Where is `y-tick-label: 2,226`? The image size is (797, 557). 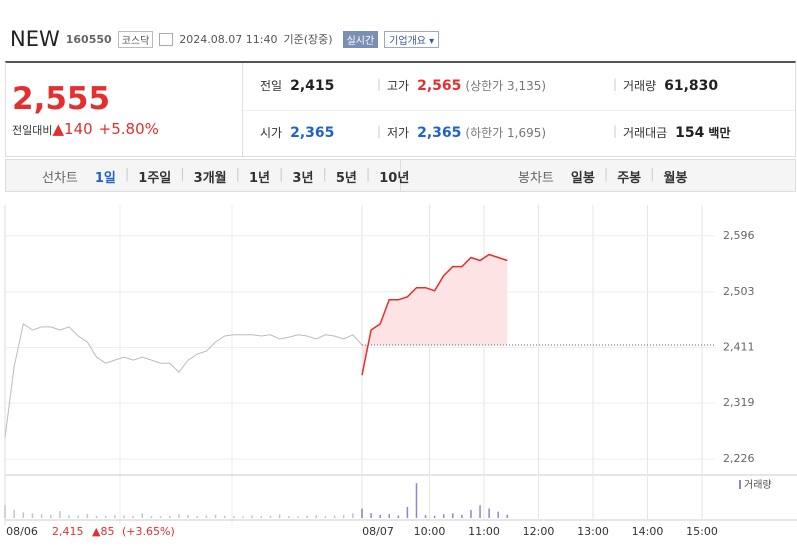 y-tick-label: 2,226 is located at coordinates (739, 458).